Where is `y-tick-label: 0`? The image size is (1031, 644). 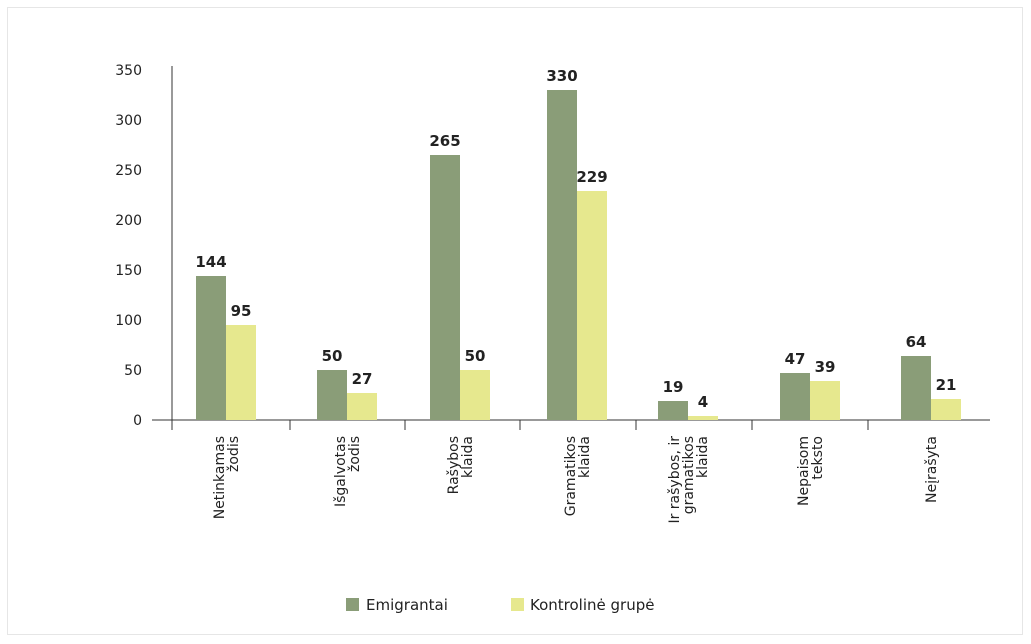 y-tick-label: 0 is located at coordinates (137, 421).